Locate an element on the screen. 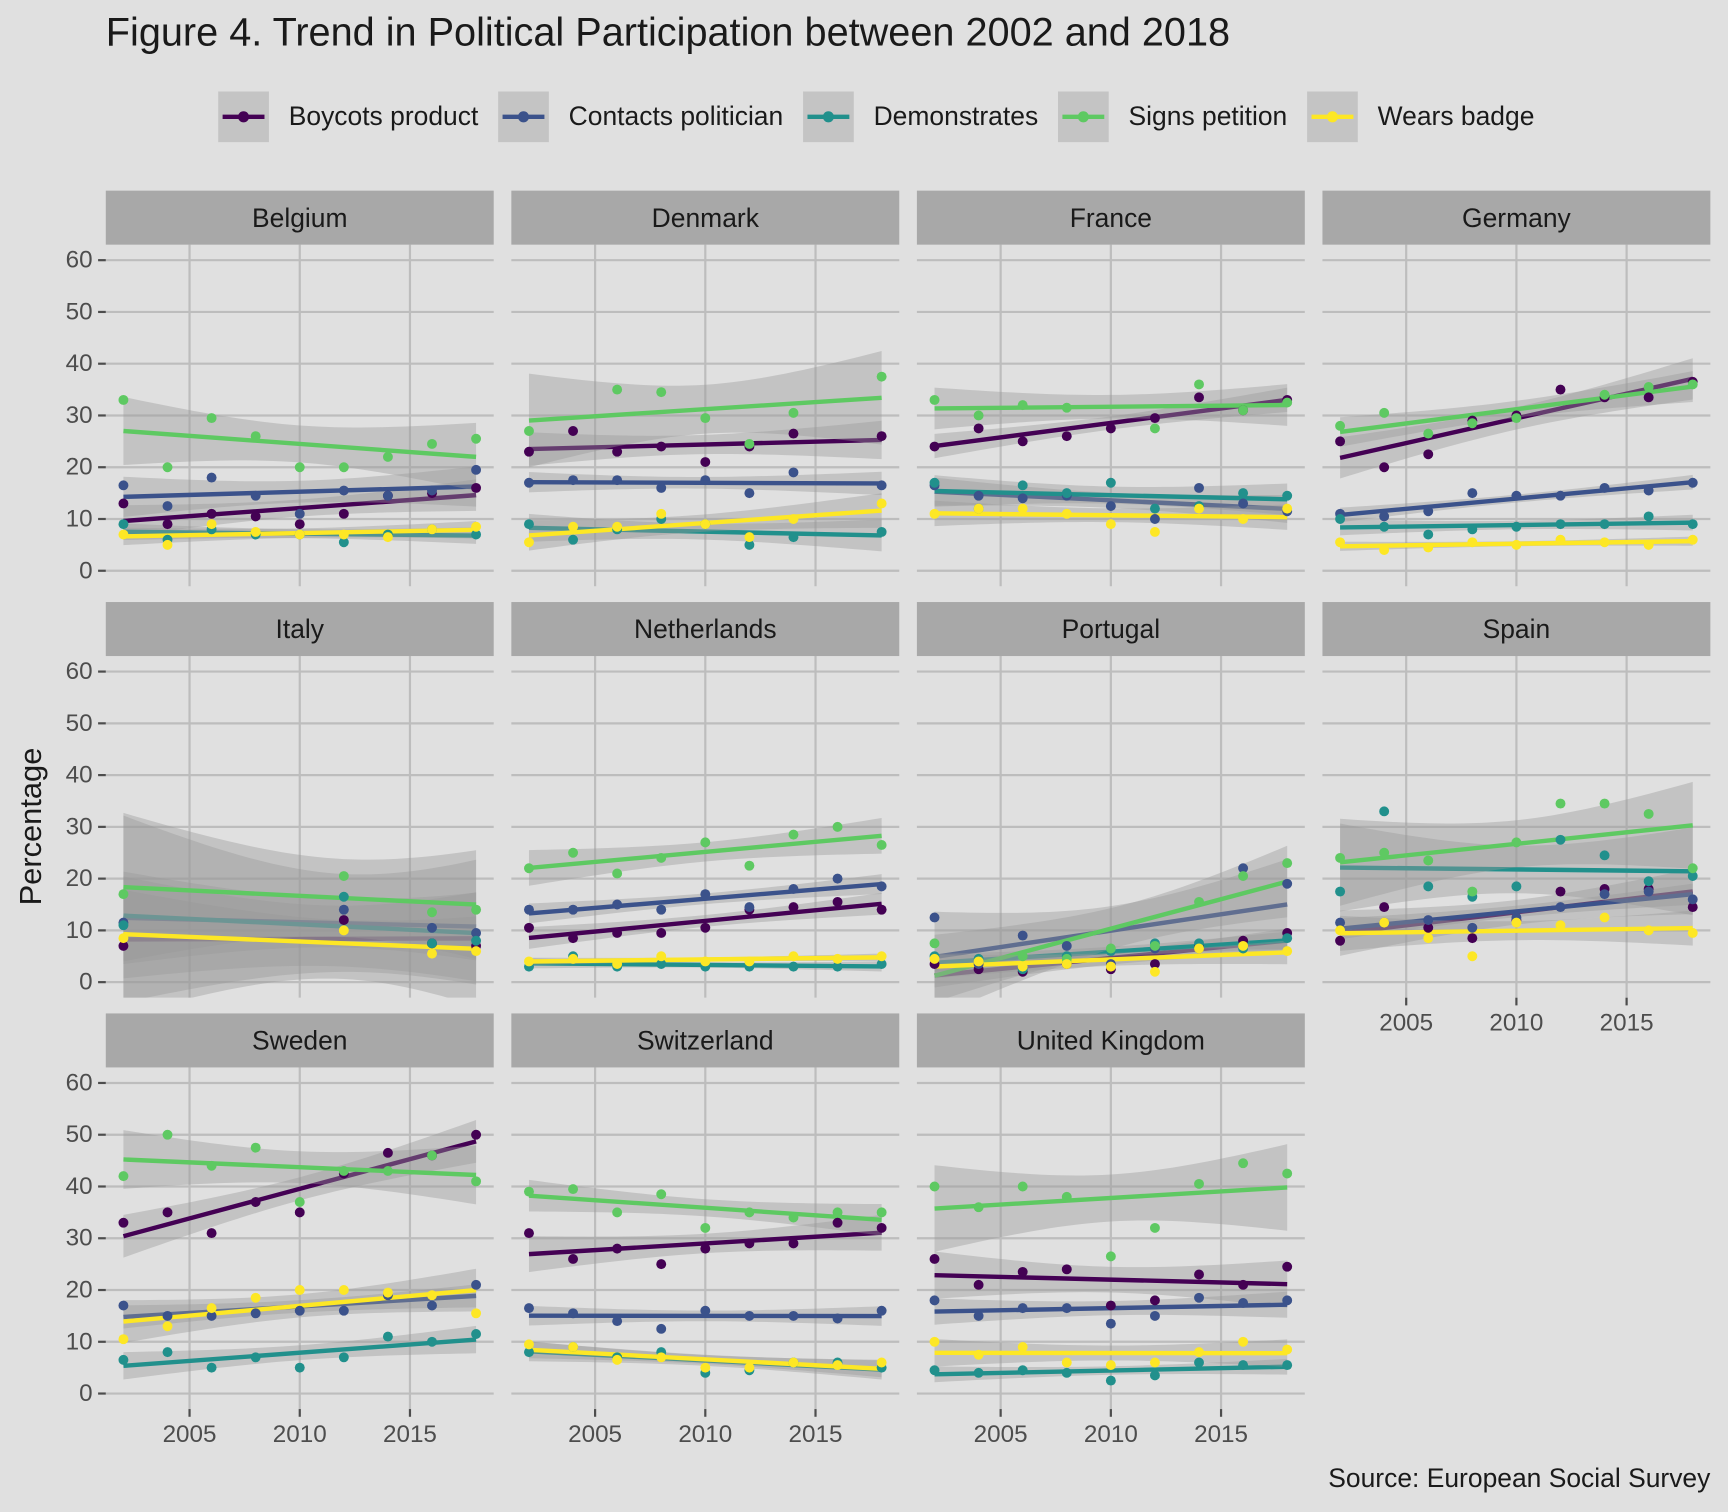 The image size is (1728, 1512). legend-item: Signs petition is located at coordinates (1172, 117).